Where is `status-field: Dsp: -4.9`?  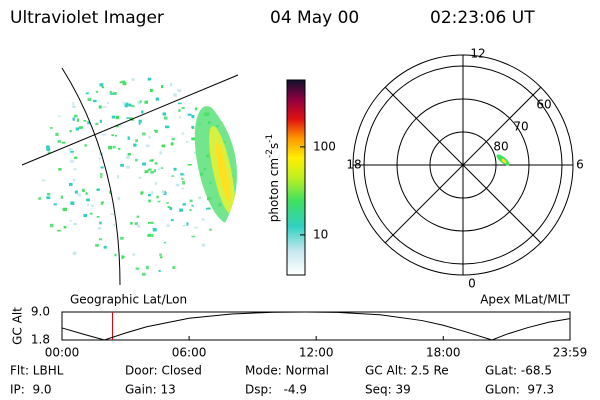
status-field: Dsp: -4.9 is located at coordinates (276, 390).